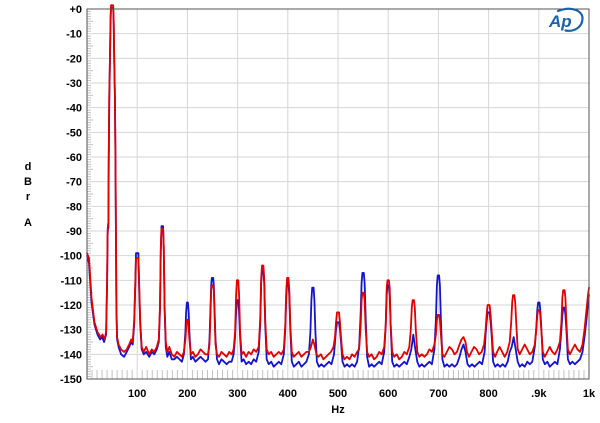 Image resolution: width=600 pixels, height=423 pixels. What do you see at coordinates (187, 394) in the screenshot?
I see `x-tick-label: 200` at bounding box center [187, 394].